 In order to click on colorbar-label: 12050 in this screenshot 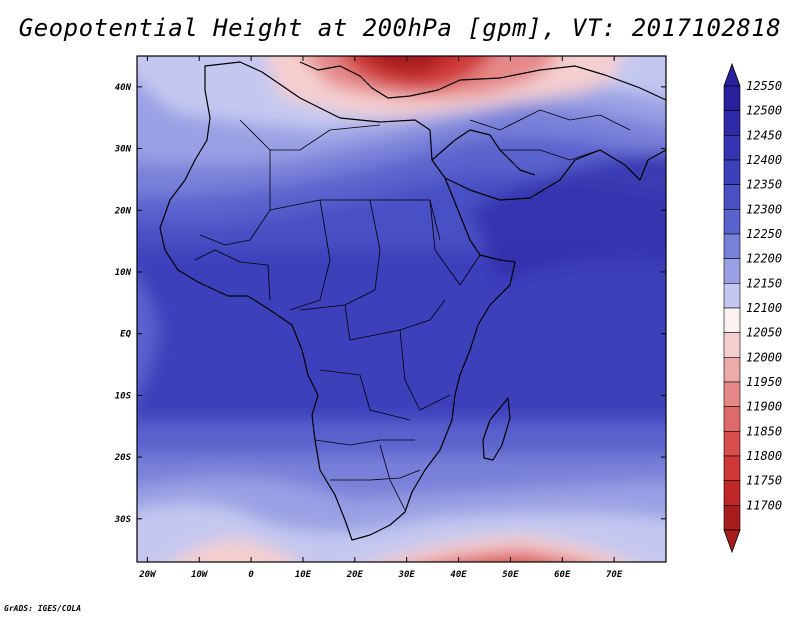, I will do `click(764, 333)`.